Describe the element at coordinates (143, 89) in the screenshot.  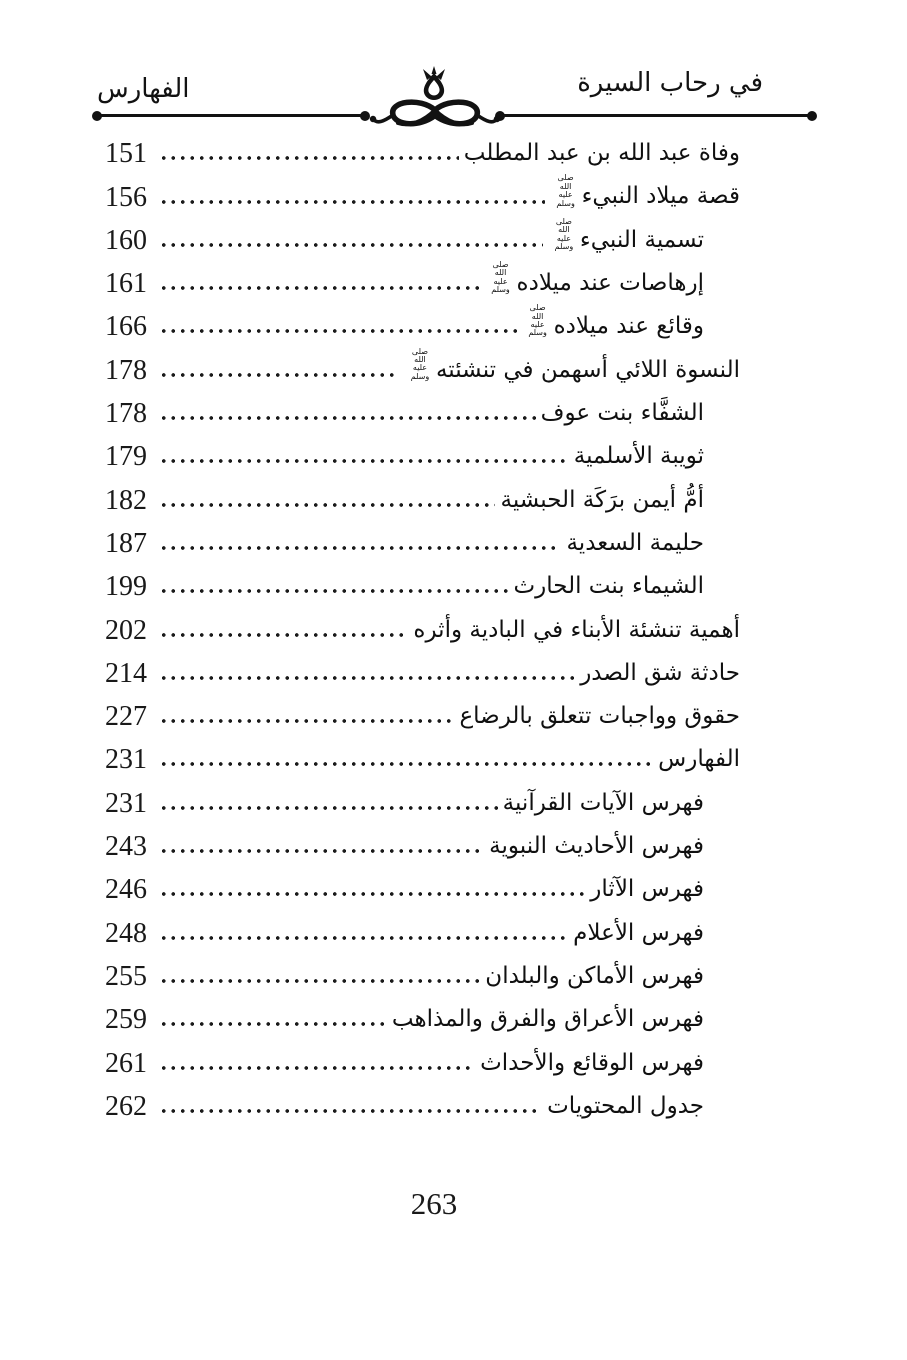
I see `header-section-title: الفهارس` at that location.